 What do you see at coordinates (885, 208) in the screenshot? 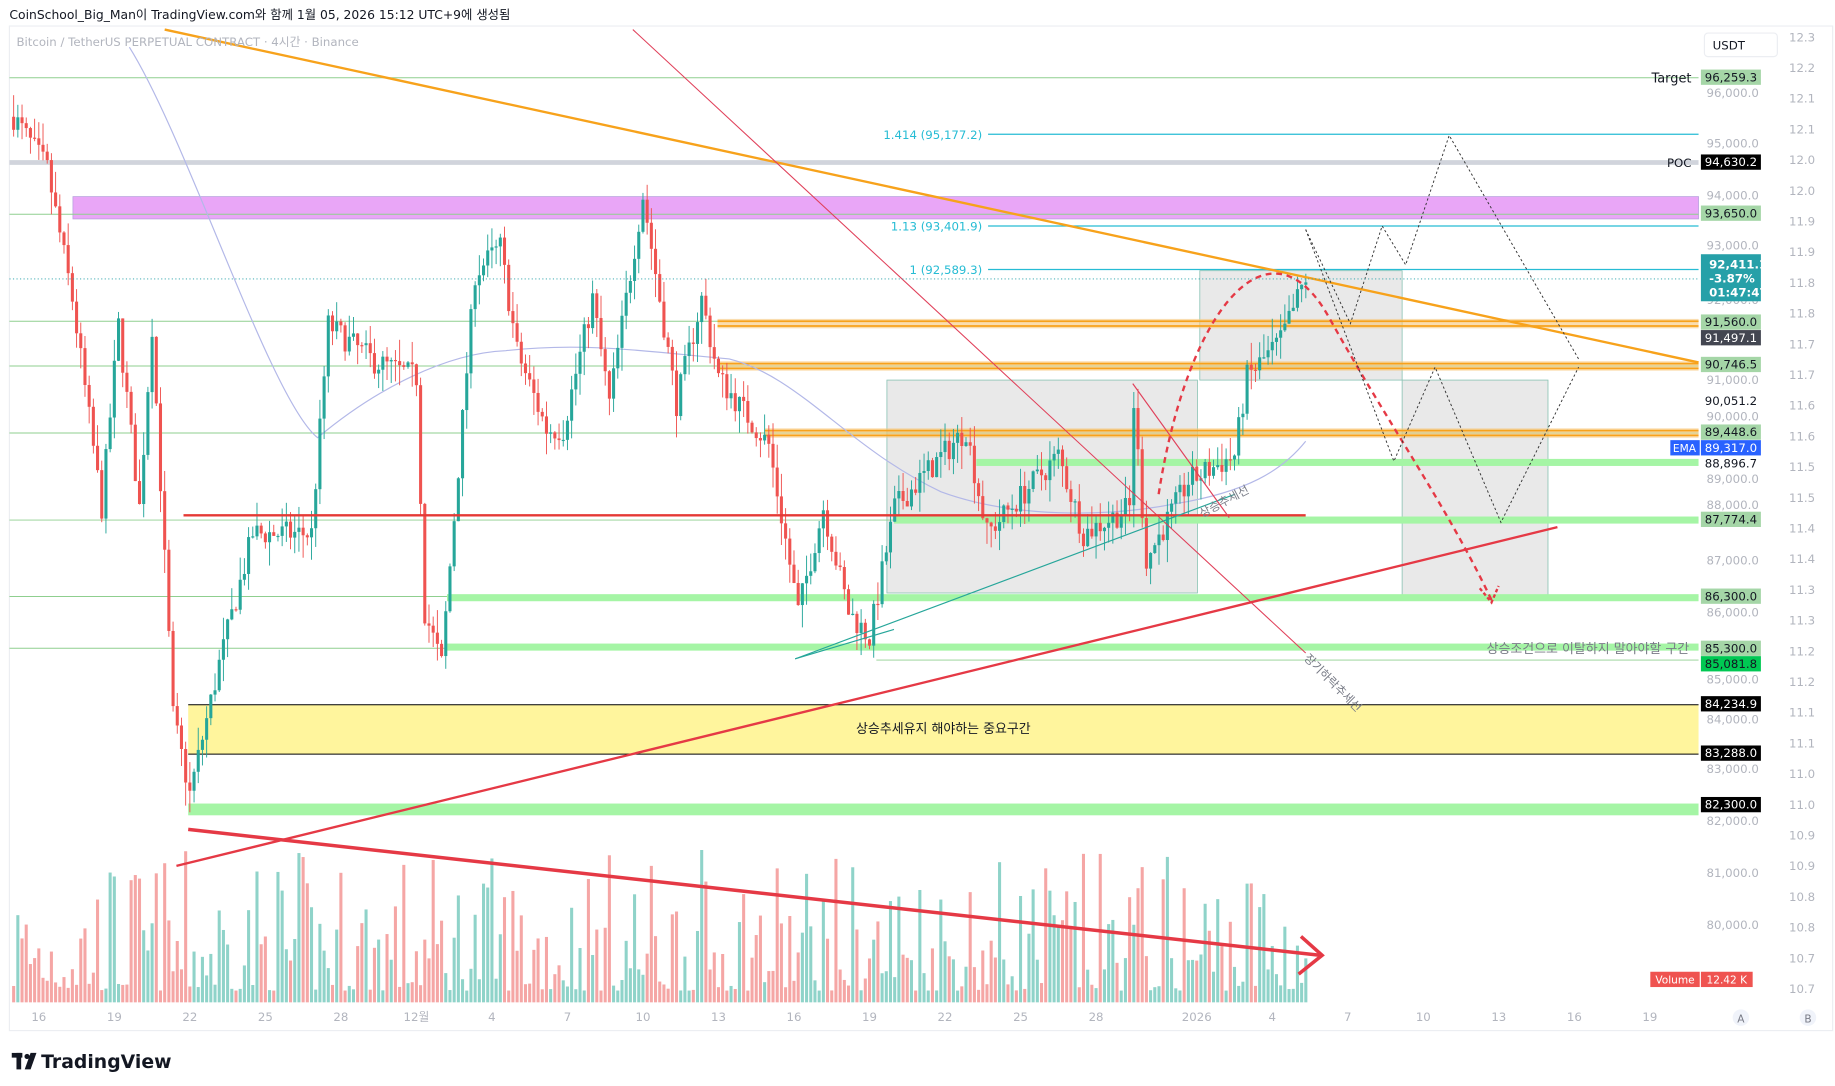
I see `pink-resistance-zone` at bounding box center [885, 208].